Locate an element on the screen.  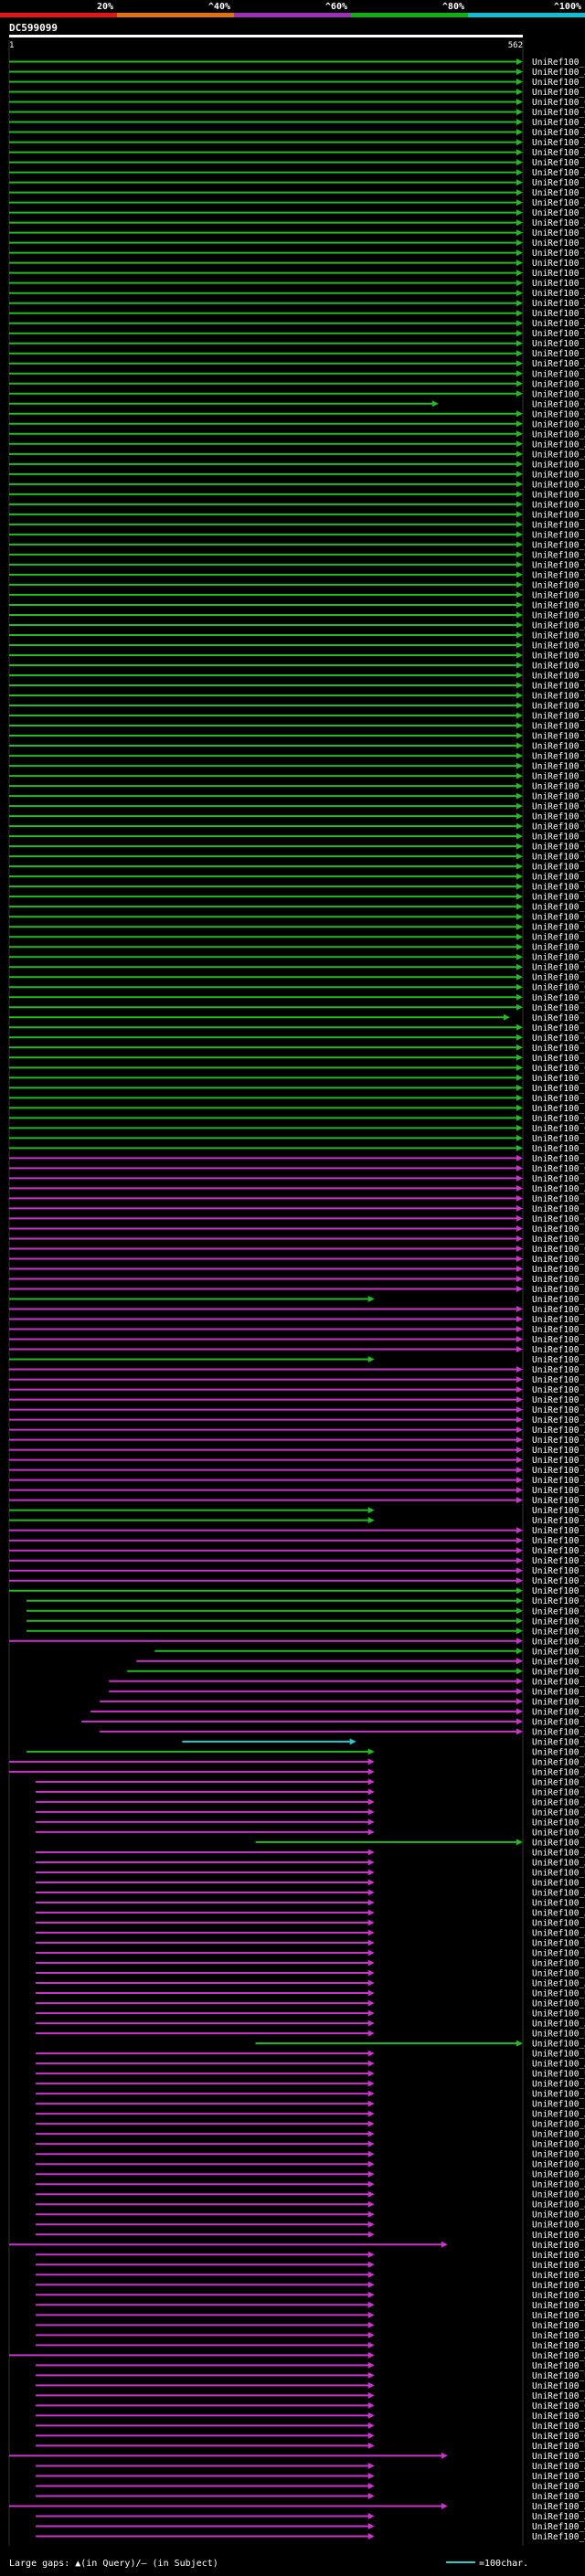
hit-label: UniRef100_B7FLF1 is located at coordinates (559, 344).